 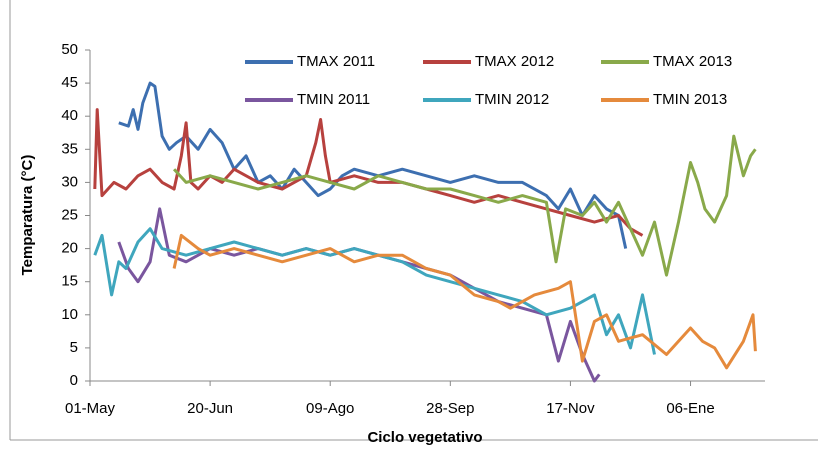 What do you see at coordinates (514, 61) in the screenshot?
I see `legend-label: TMAX 2012` at bounding box center [514, 61].